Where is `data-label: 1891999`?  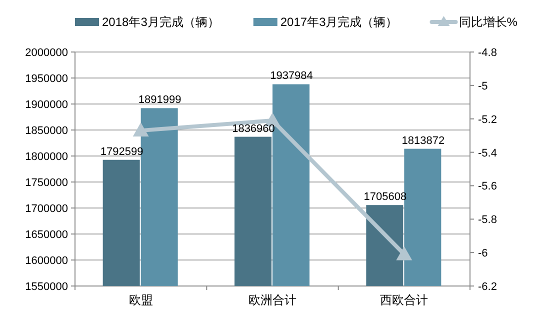 data-label: 1891999 is located at coordinates (160, 100).